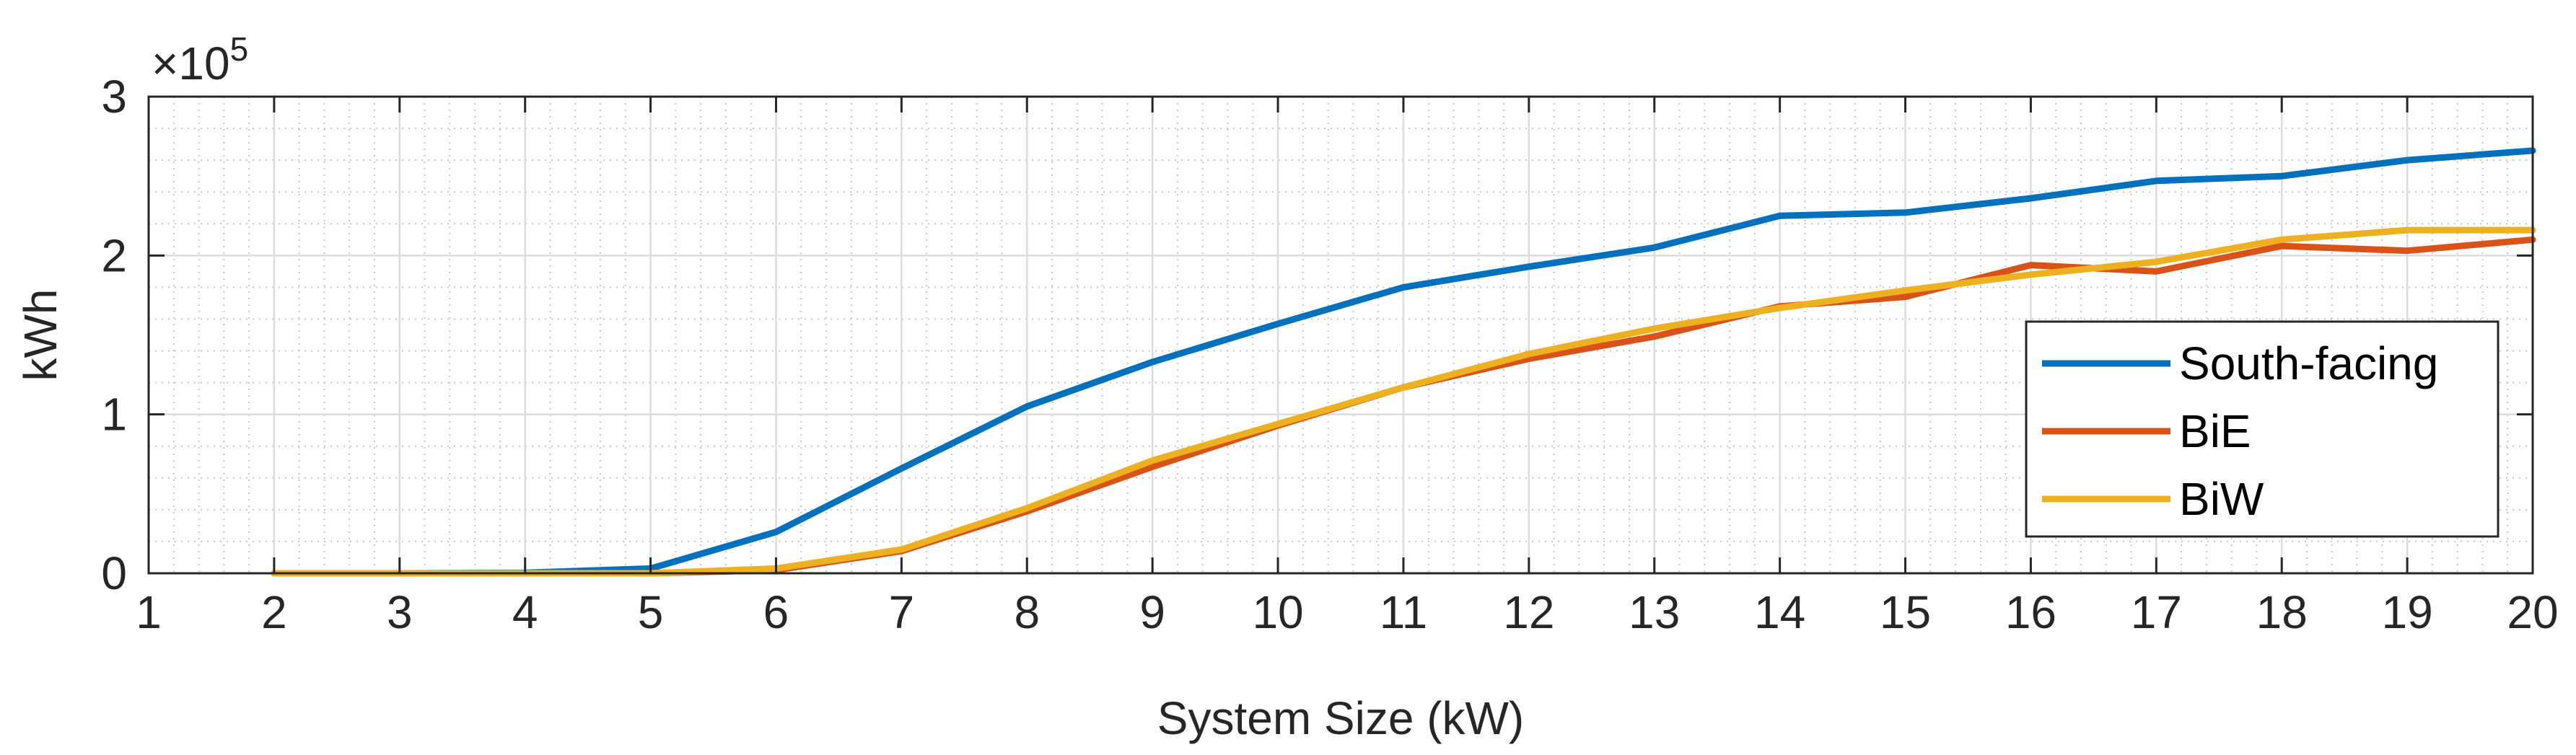 The image size is (2576, 755). I want to click on x-tick-label: 8, so click(1027, 612).